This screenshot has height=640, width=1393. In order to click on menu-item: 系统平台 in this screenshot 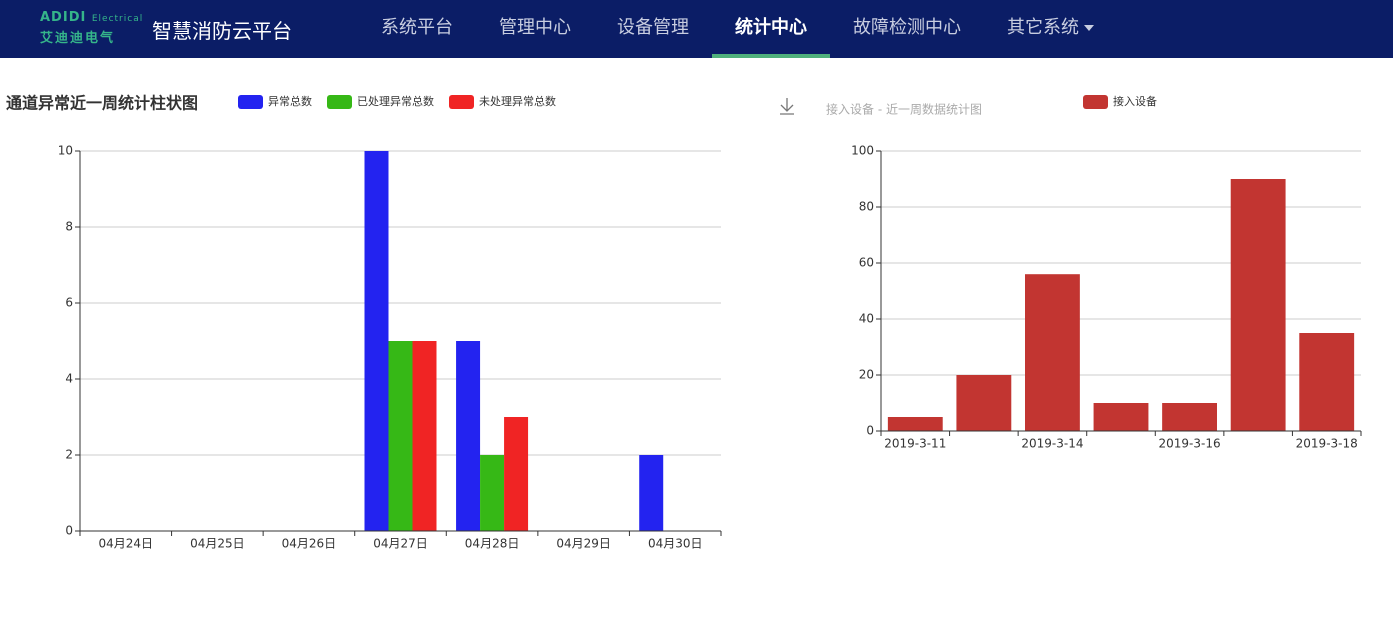, I will do `click(417, 29)`.